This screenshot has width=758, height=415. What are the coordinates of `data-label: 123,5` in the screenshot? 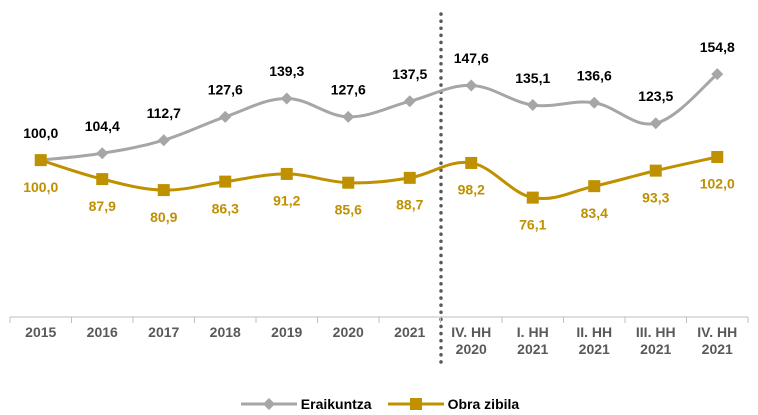 It's located at (655, 96).